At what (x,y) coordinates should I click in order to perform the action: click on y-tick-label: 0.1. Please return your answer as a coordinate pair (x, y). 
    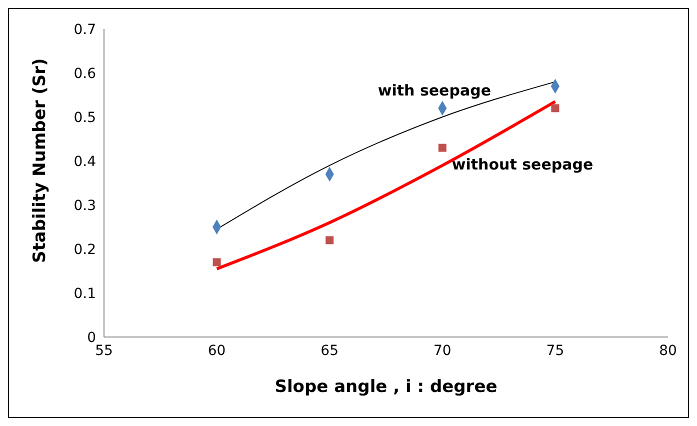
    Looking at the image, I should click on (85, 294).